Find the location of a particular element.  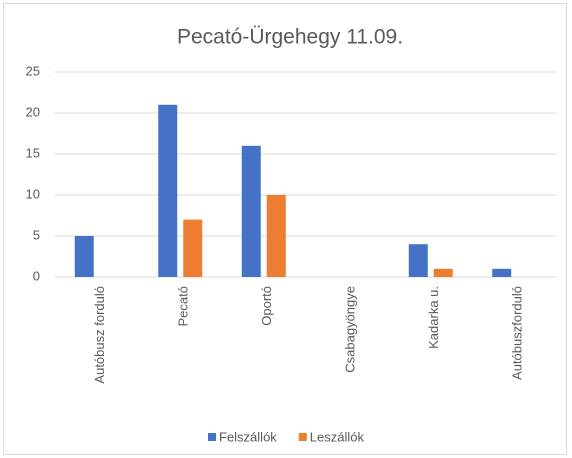

y-tick-label: 10 is located at coordinates (33, 193).